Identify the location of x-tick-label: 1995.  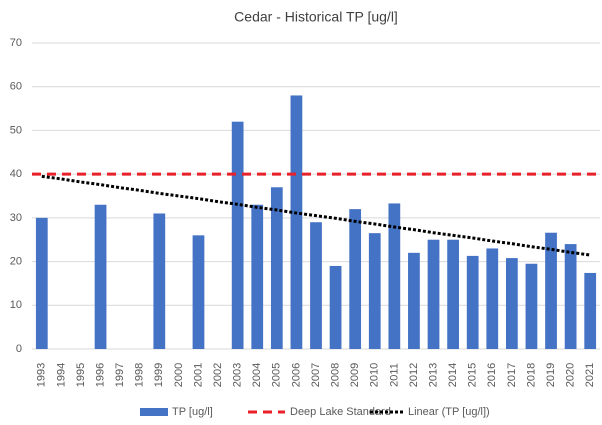
(81, 375).